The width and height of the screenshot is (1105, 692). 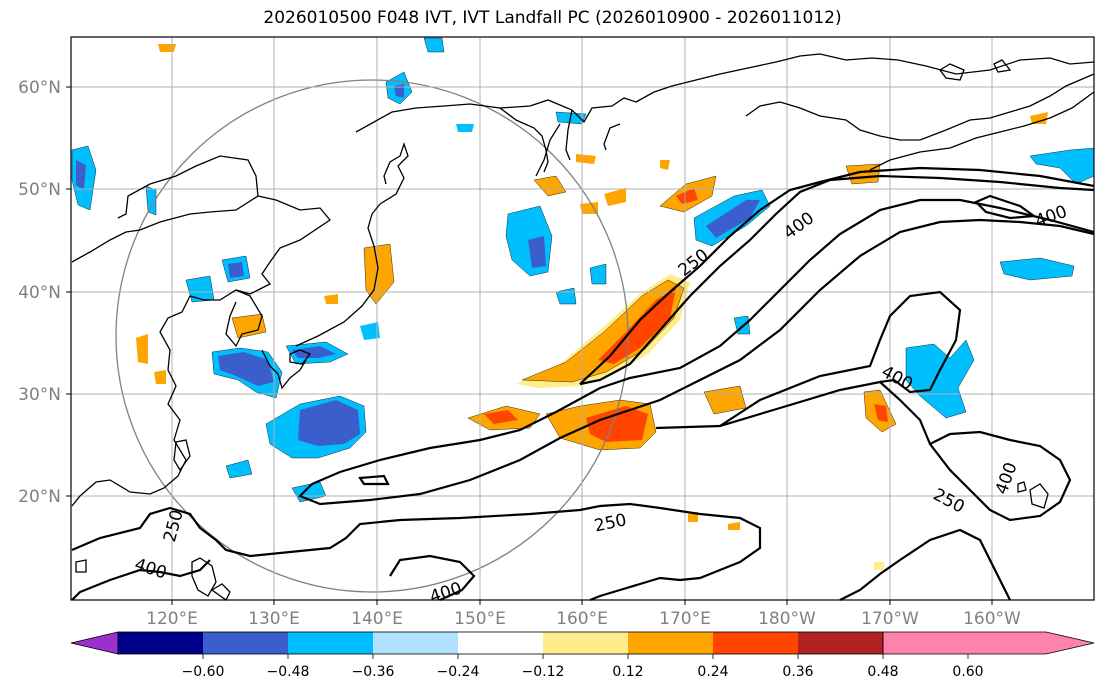 I want to click on lon-label: 150°E, so click(x=480, y=619).